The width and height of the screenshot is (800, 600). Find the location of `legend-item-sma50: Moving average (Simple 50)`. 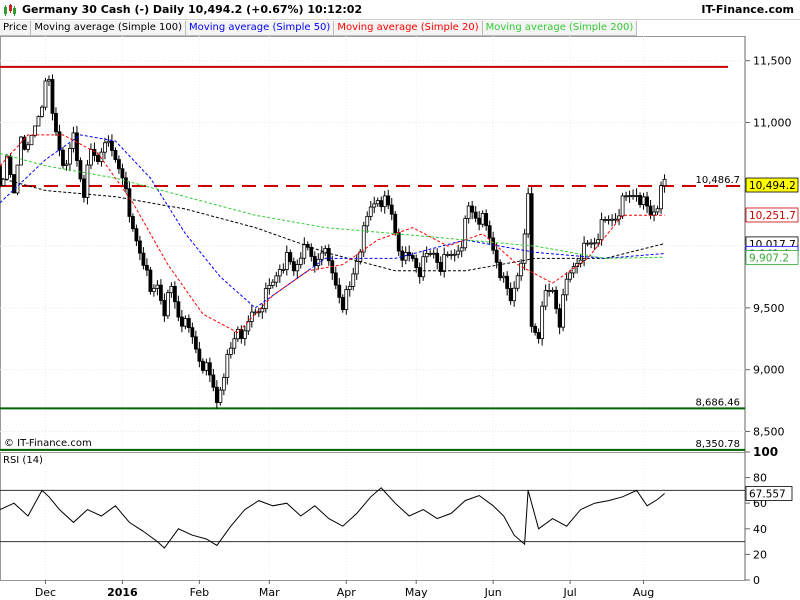

legend-item-sma50: Moving average (Simple 50) is located at coordinates (260, 28).